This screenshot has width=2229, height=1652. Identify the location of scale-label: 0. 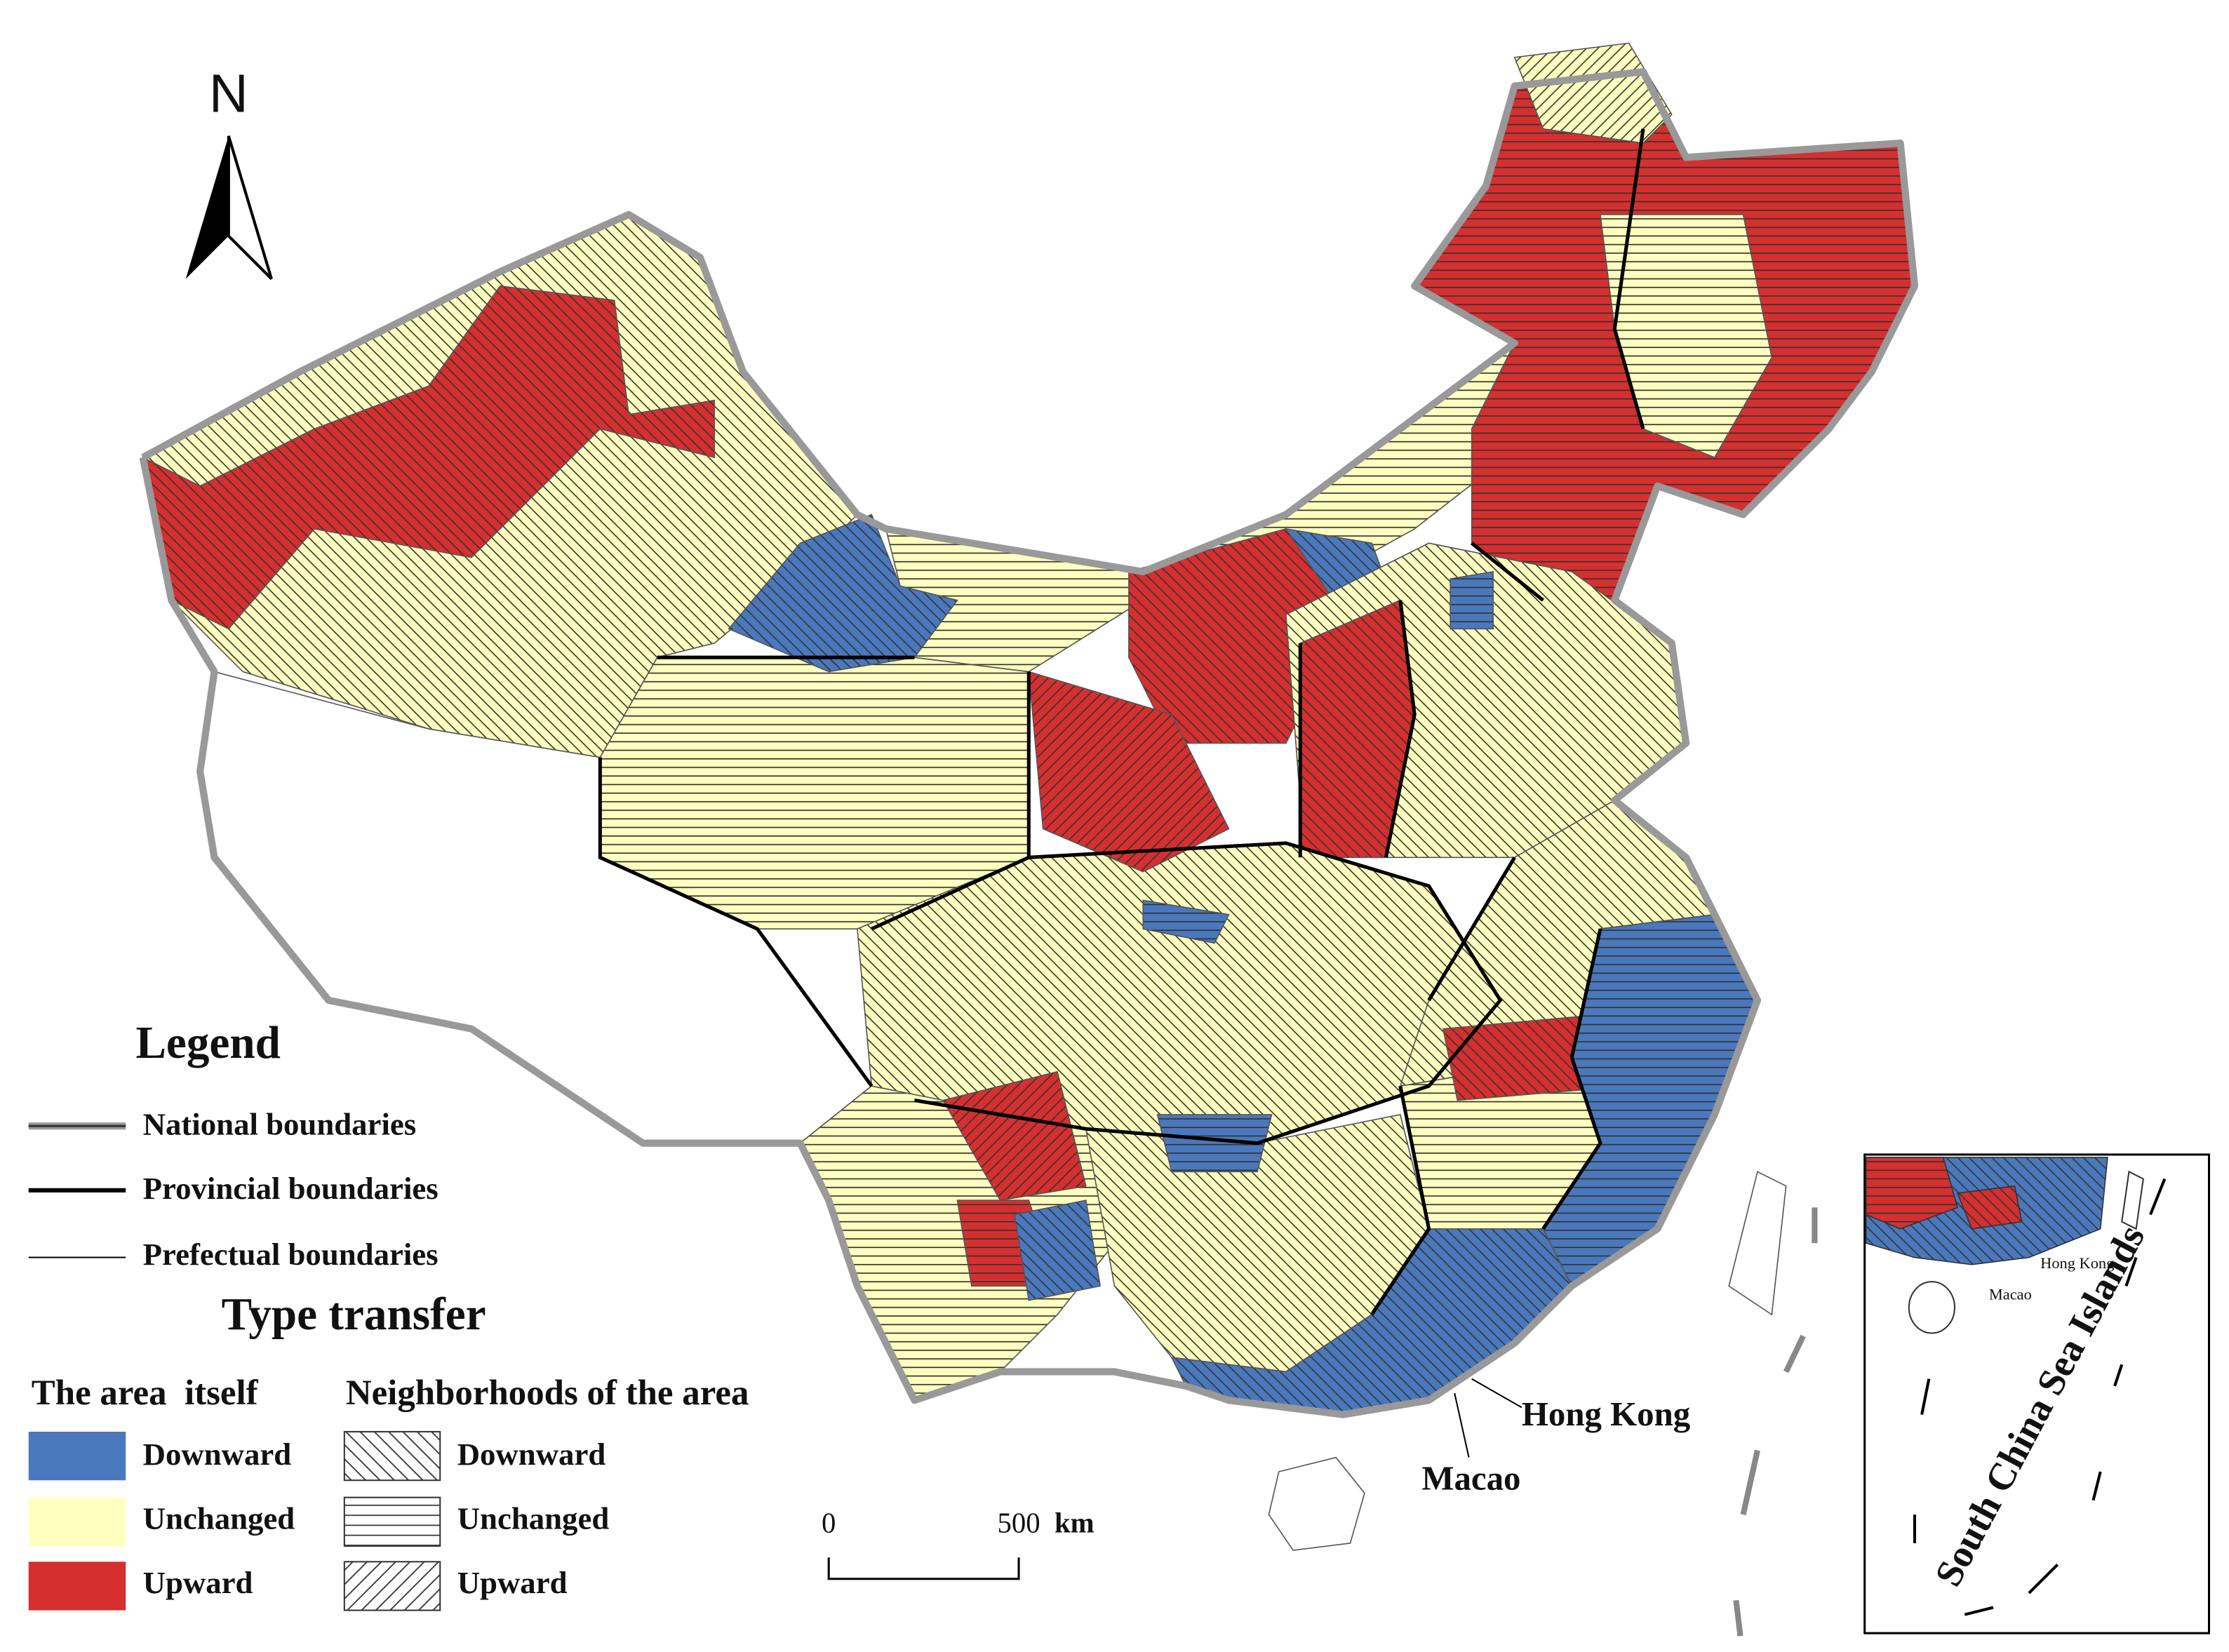
(829, 1523).